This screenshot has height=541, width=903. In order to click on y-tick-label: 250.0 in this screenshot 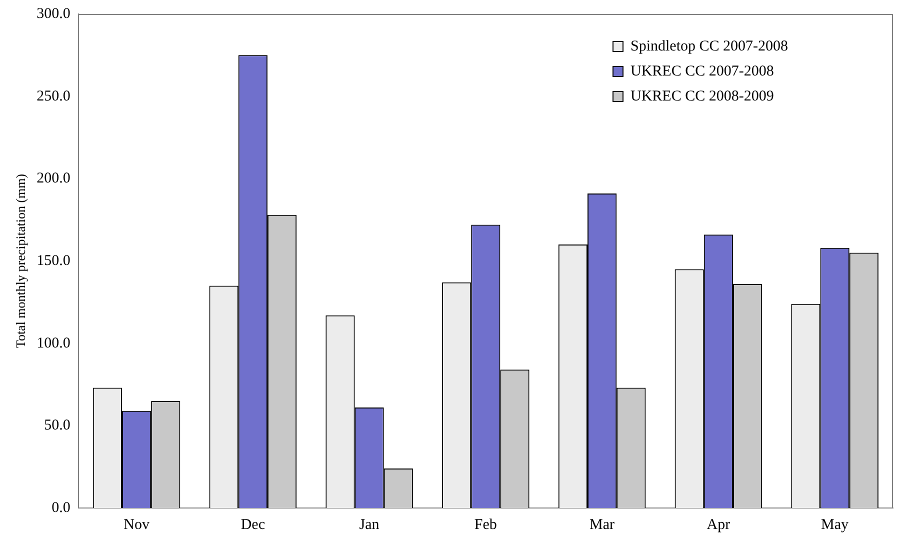, I will do `click(53, 96)`.